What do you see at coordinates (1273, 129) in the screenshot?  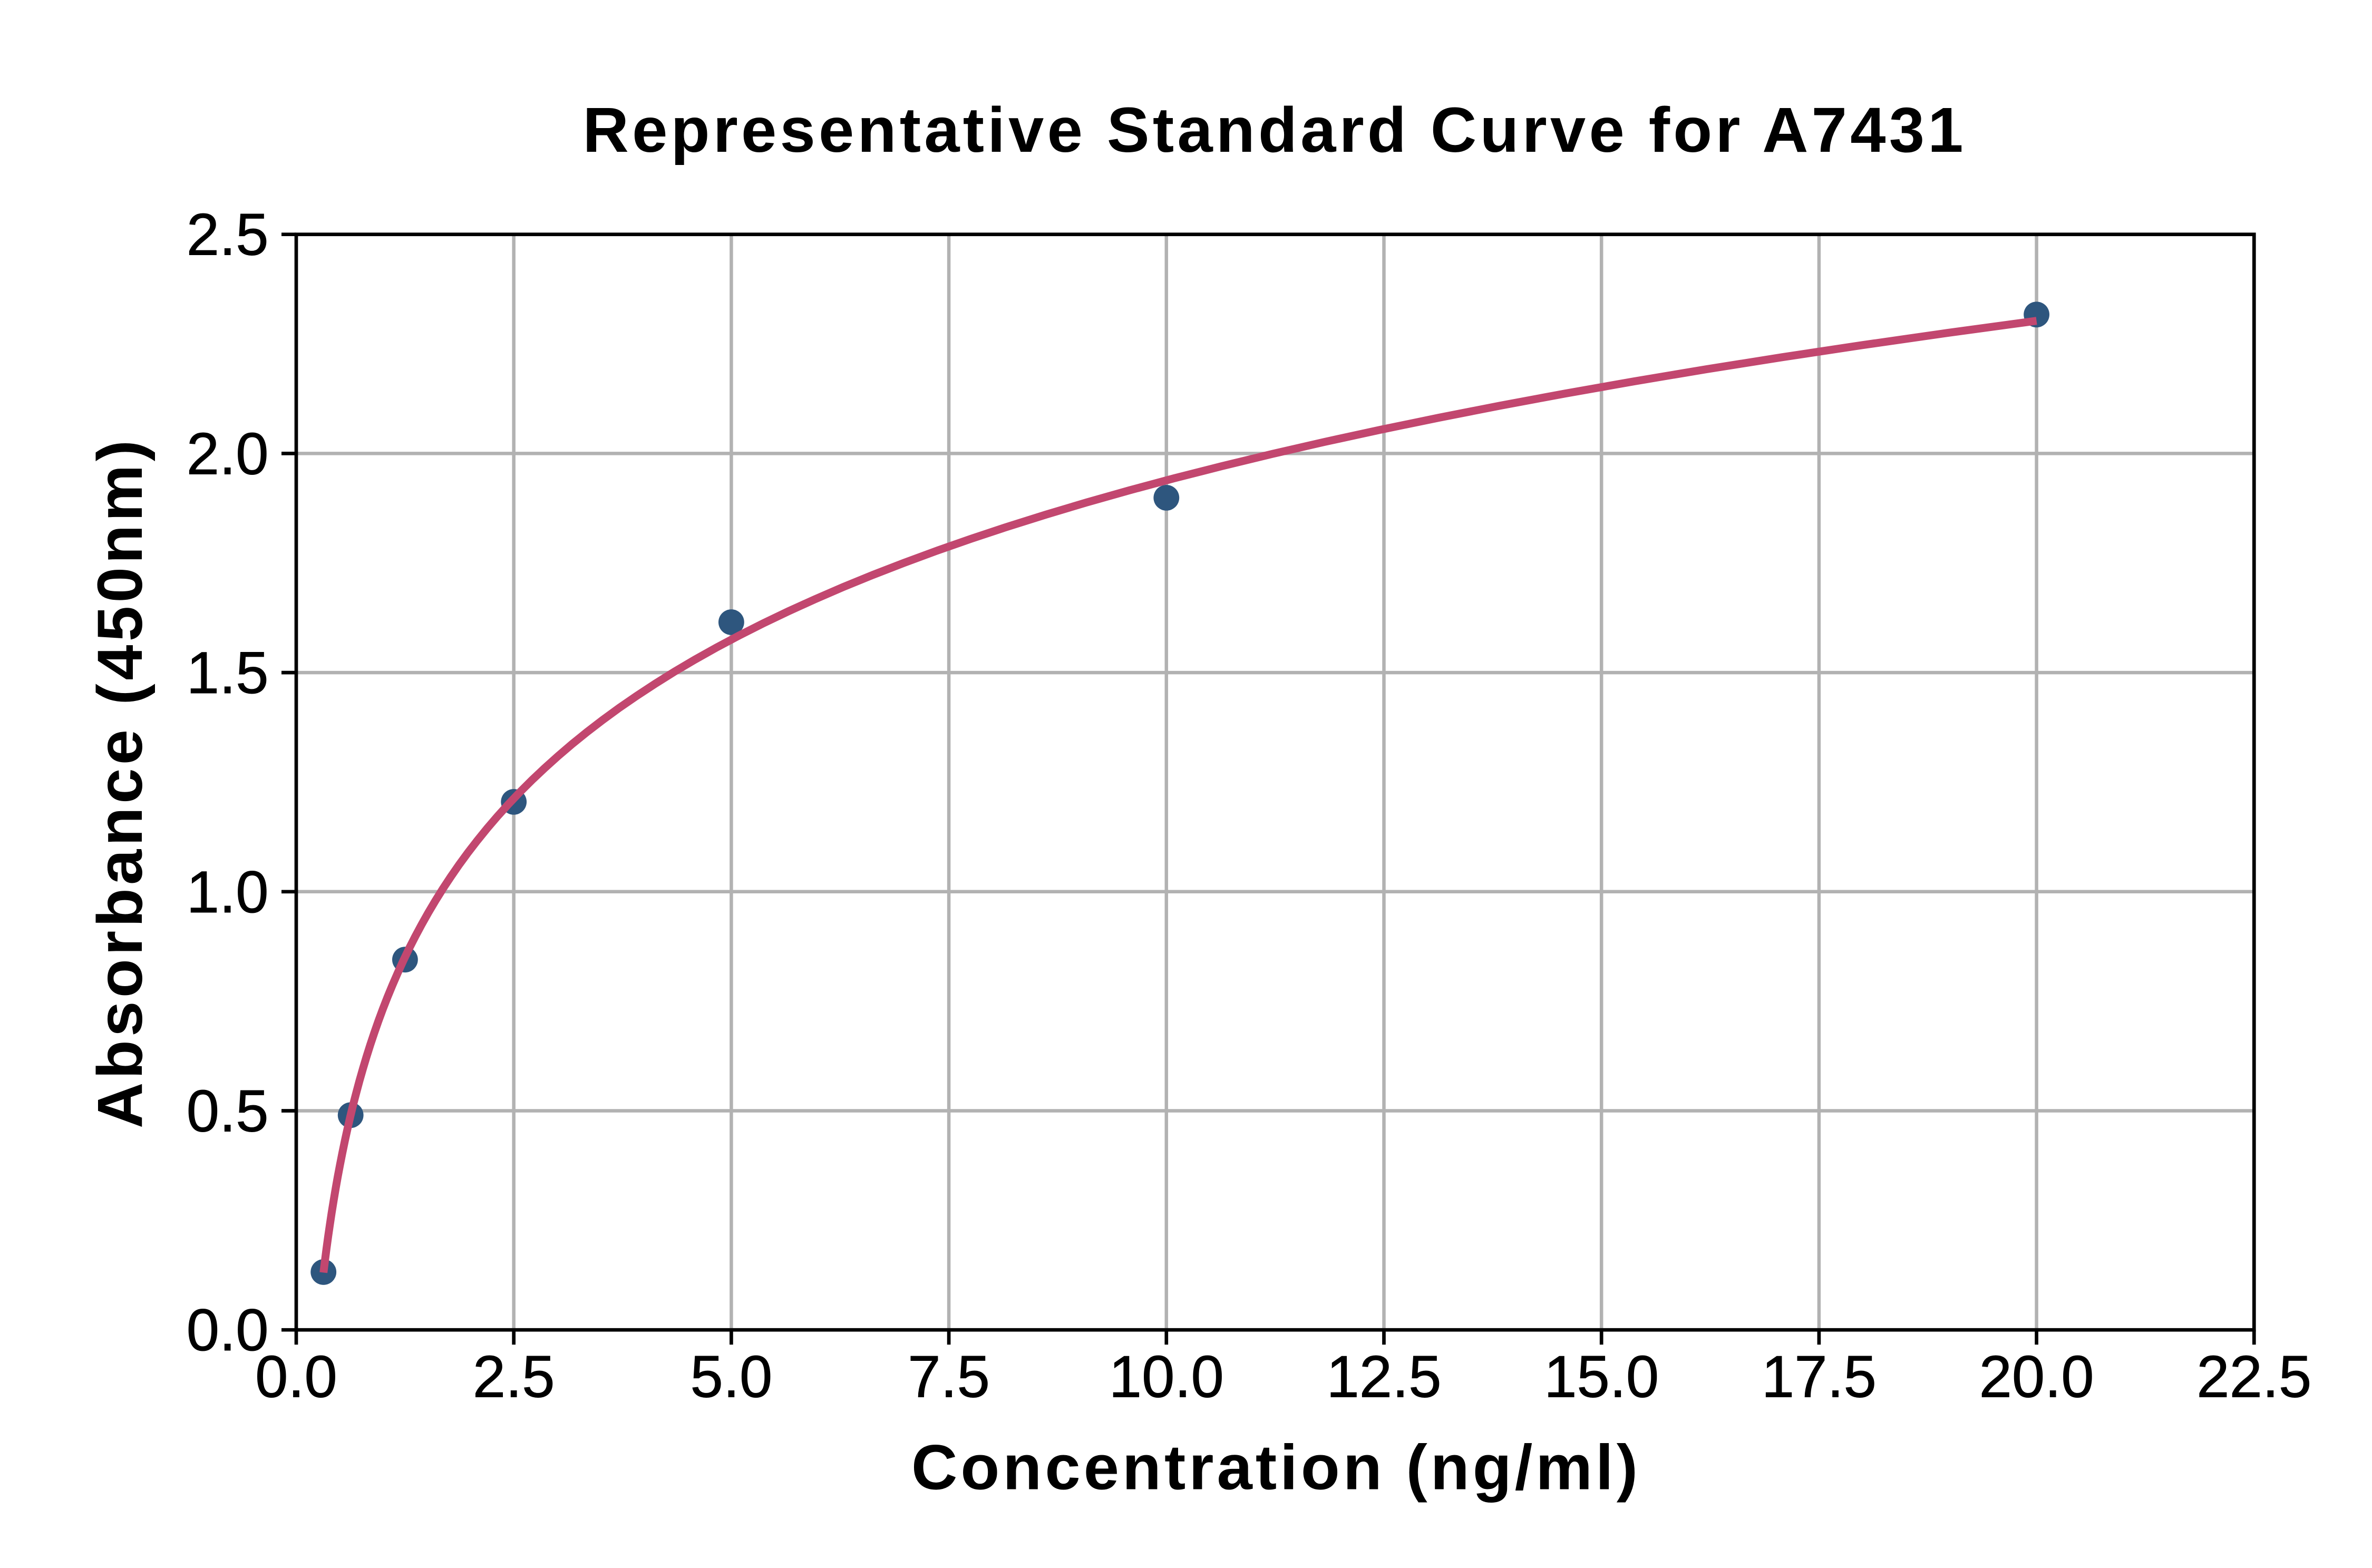 I see `svg-text:Representative Standard Curve: Representative Standard Curve for A7431` at bounding box center [1273, 129].